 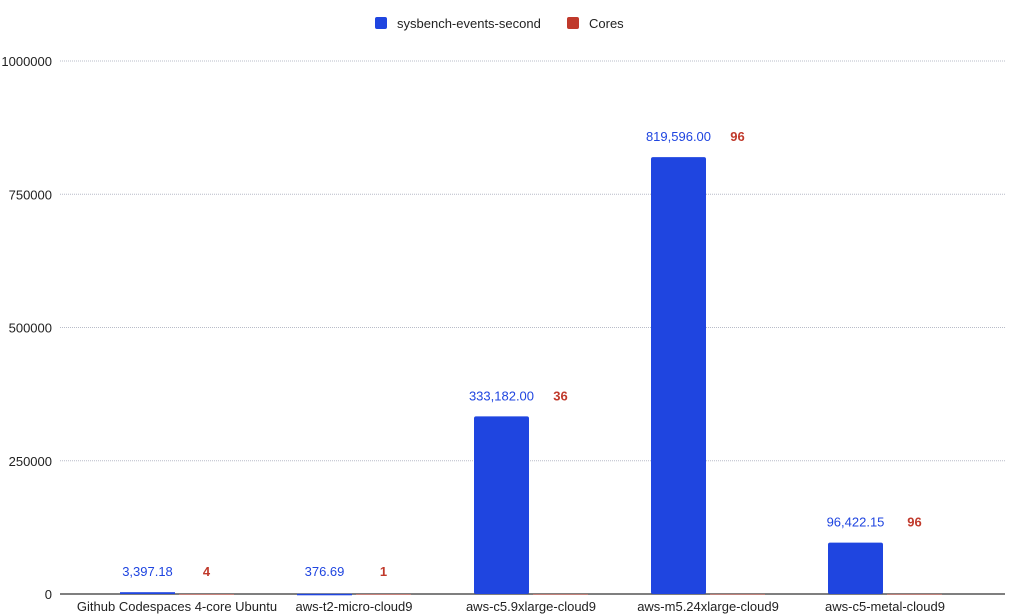 What do you see at coordinates (501, 395) in the screenshot?
I see `data-label-sysbench-events-second: 333,182.00` at bounding box center [501, 395].